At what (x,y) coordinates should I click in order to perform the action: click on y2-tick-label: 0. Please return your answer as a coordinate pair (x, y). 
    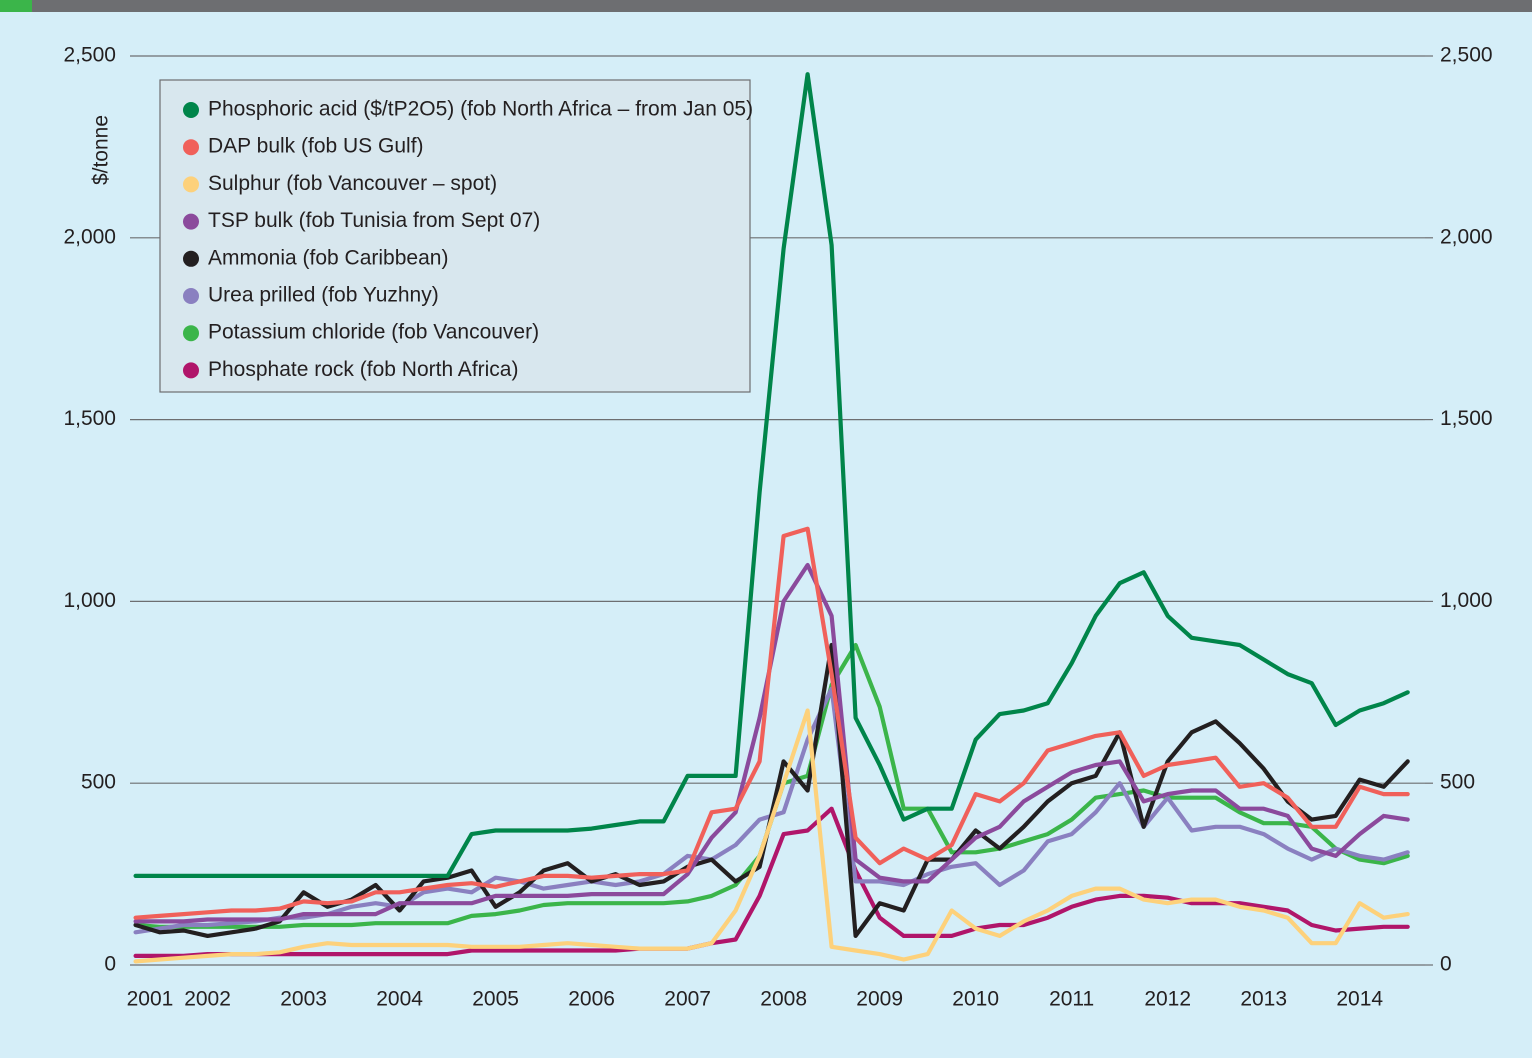
    Looking at the image, I should click on (1446, 964).